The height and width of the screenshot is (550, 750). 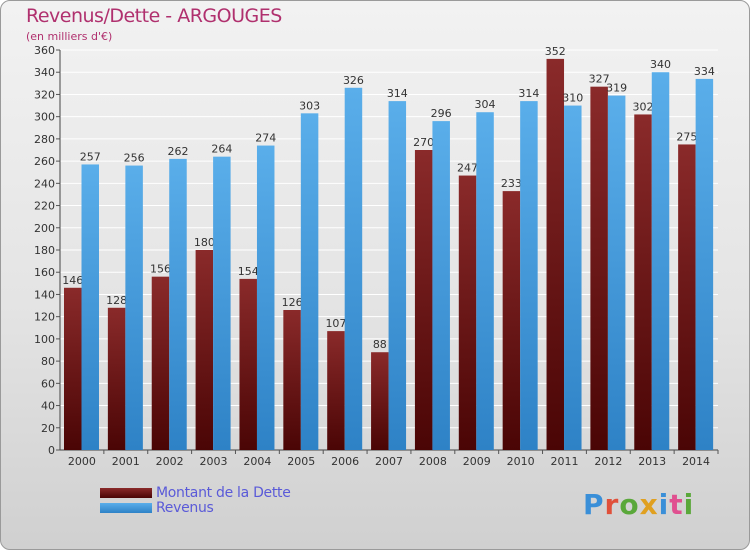 I want to click on x-tick-label: 2006, so click(x=345, y=461).